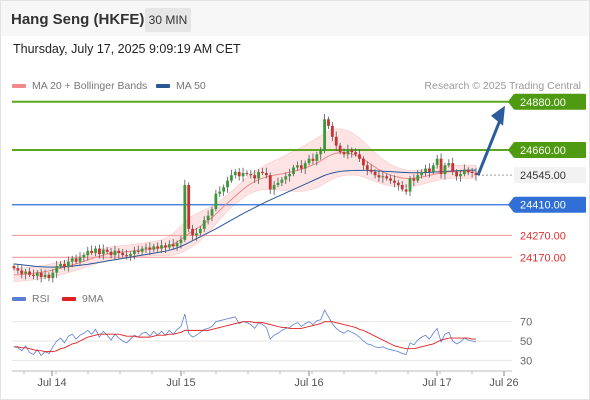 The height and width of the screenshot is (400, 590). I want to click on 9ma-swatch-icon, so click(69, 299).